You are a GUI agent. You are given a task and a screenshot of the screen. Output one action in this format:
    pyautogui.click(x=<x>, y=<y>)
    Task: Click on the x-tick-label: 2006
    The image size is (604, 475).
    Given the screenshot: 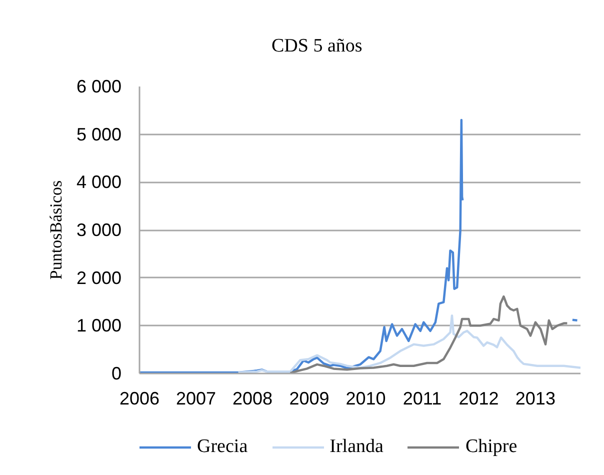 What is the action you would take?
    pyautogui.click(x=139, y=398)
    